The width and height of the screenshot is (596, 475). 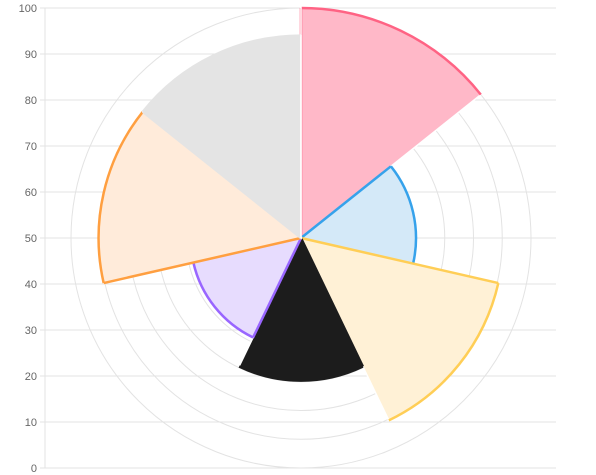 I want to click on y-tick-label: 60, so click(x=31, y=193).